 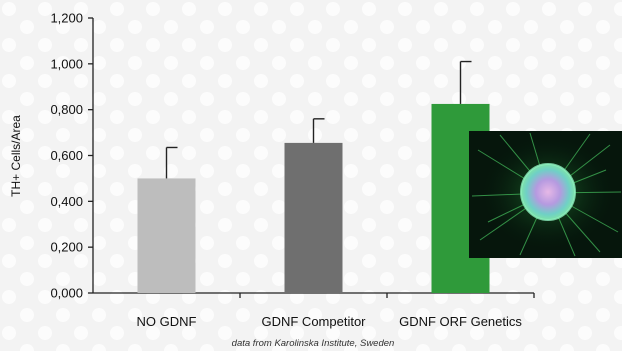 What do you see at coordinates (66, 201) in the screenshot?
I see `y-tick-label: 0,400` at bounding box center [66, 201].